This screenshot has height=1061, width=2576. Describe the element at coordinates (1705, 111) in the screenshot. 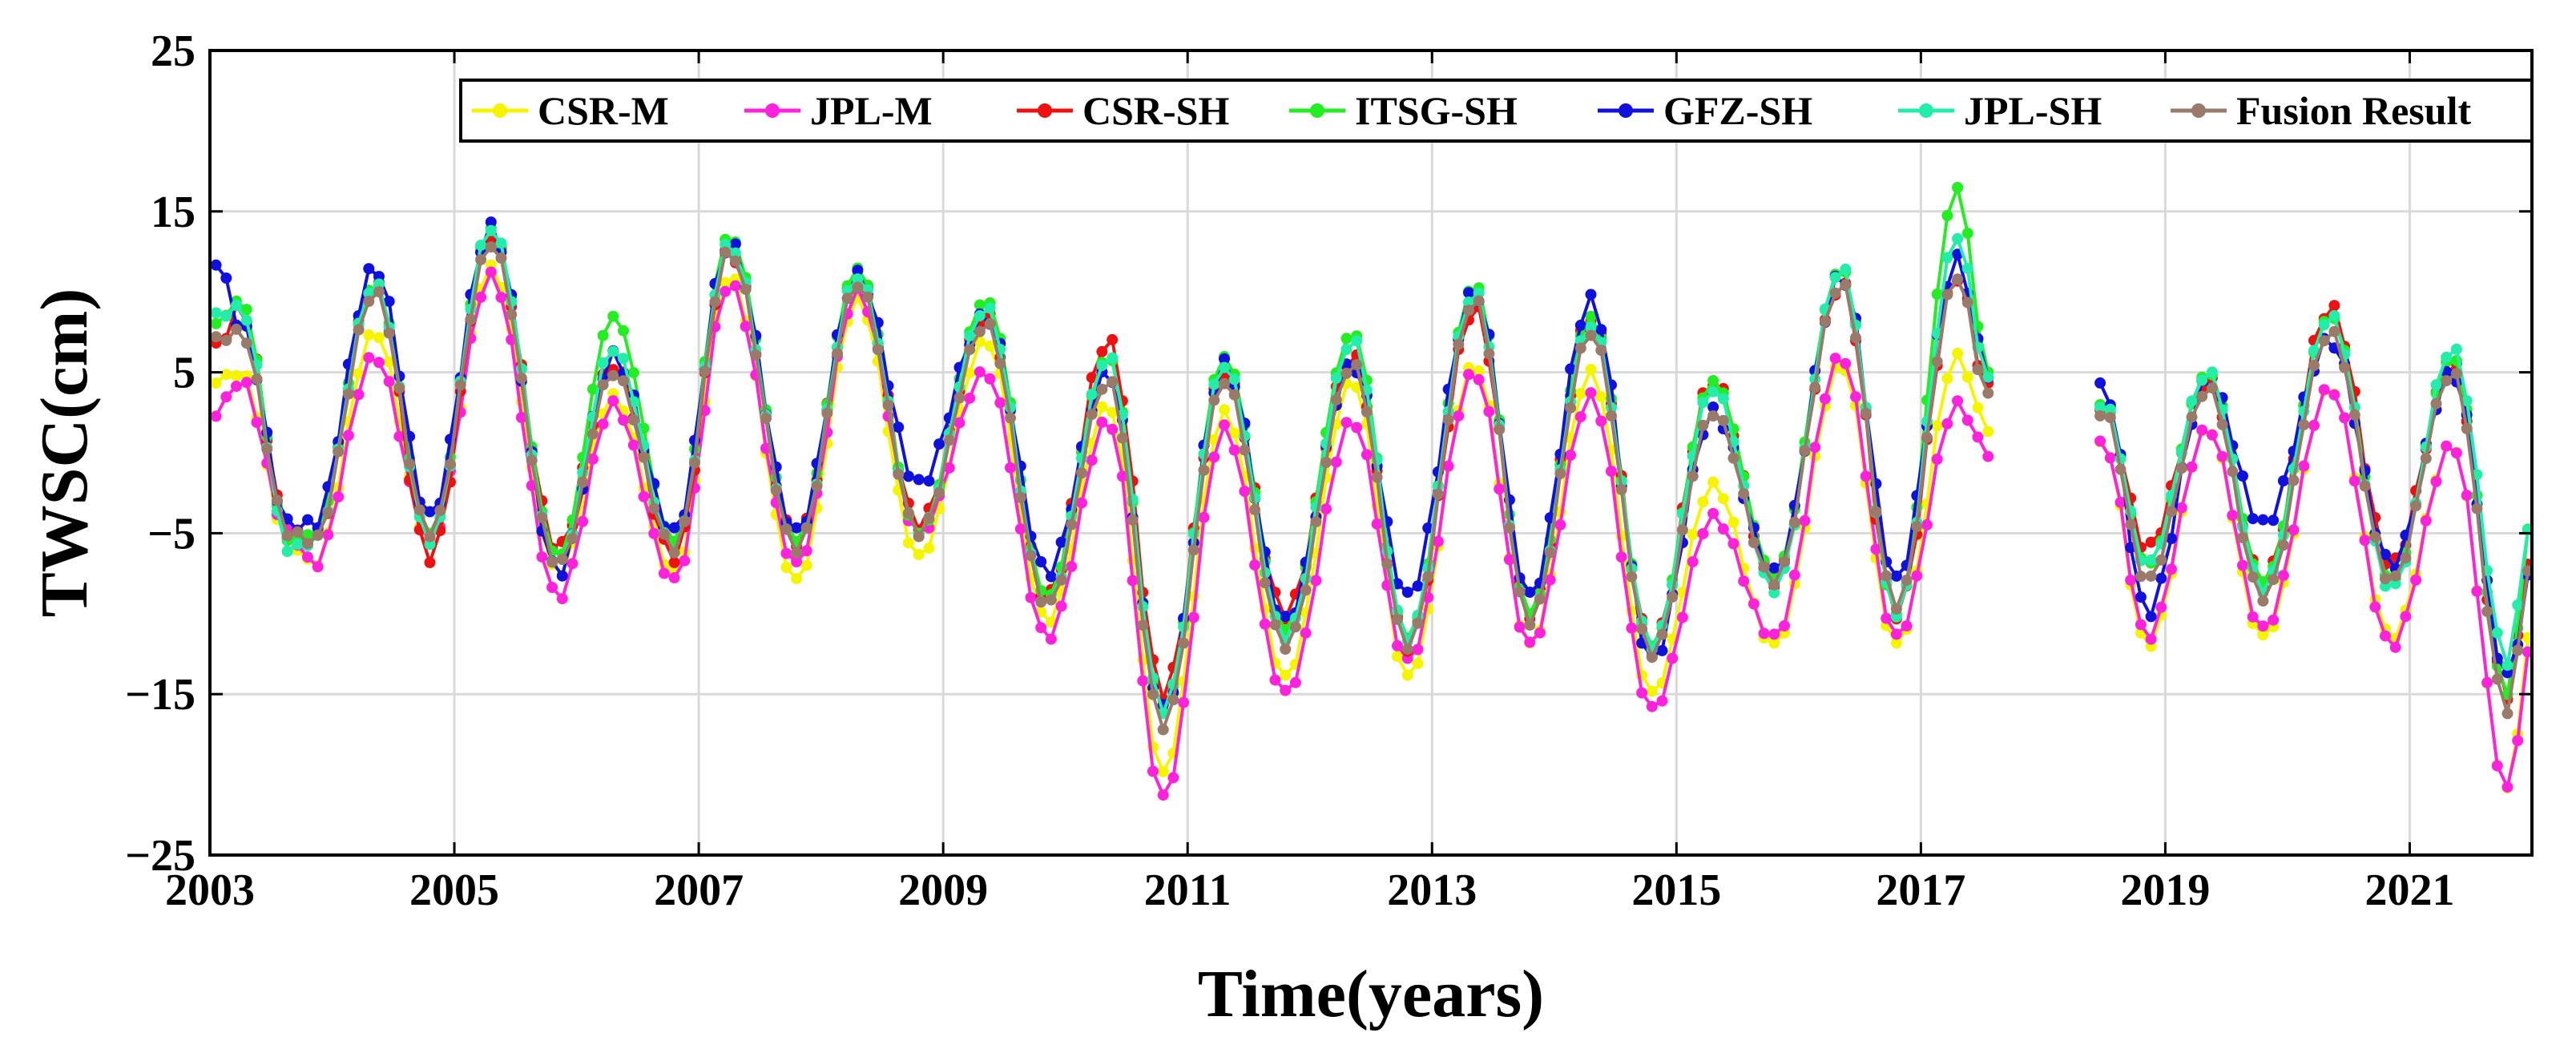

I see `legend-item: GFZ-SH` at that location.